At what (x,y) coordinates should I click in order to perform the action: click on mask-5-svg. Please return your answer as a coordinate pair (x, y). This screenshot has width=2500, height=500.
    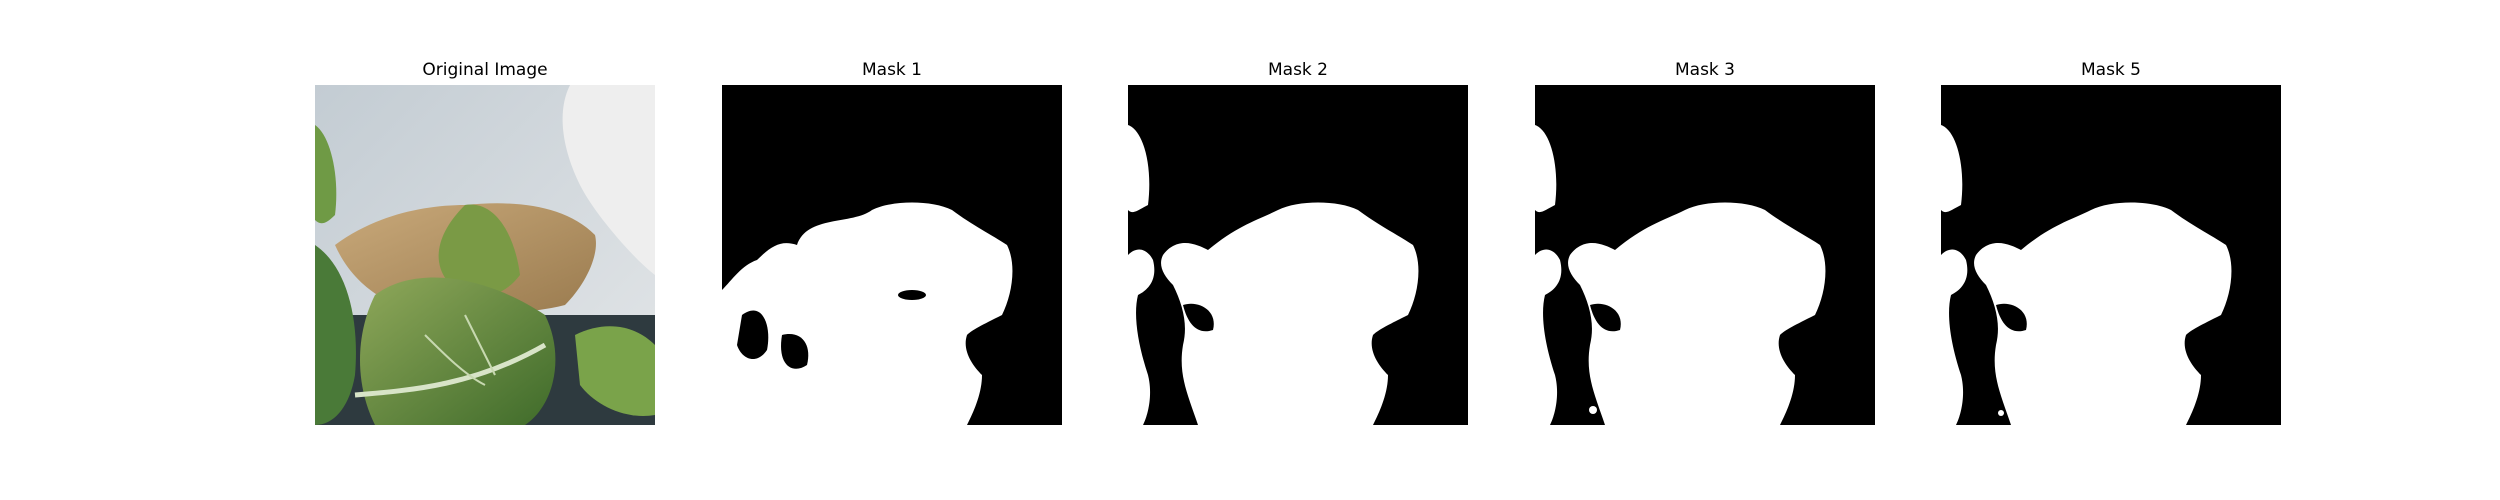
    Looking at the image, I should click on (2111, 255).